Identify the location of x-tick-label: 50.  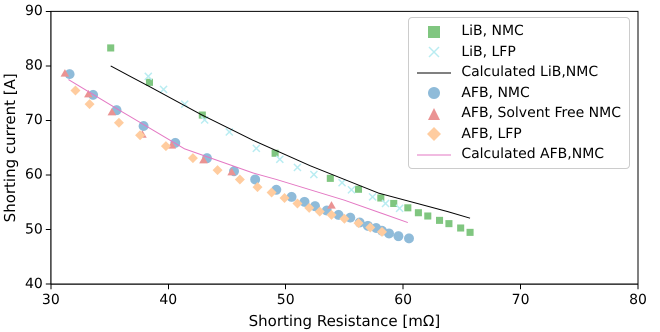
(285, 300).